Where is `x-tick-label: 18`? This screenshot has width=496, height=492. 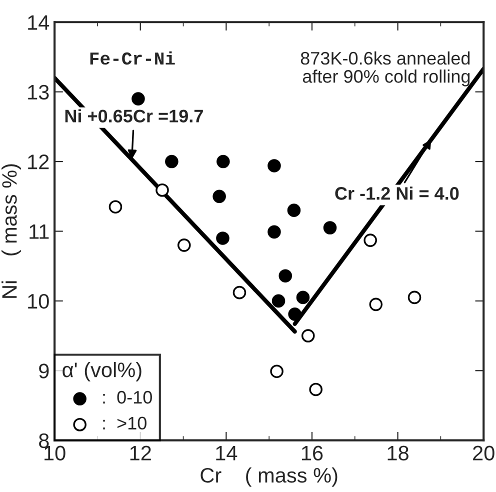
x-tick-label: 18 is located at coordinates (398, 453).